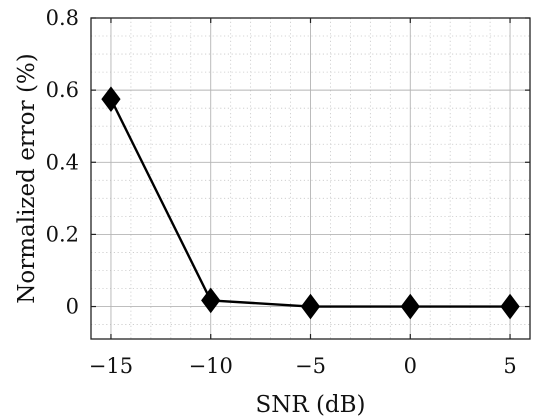 The width and height of the screenshot is (550, 420). I want to click on x-tick-label: −15, so click(111, 366).